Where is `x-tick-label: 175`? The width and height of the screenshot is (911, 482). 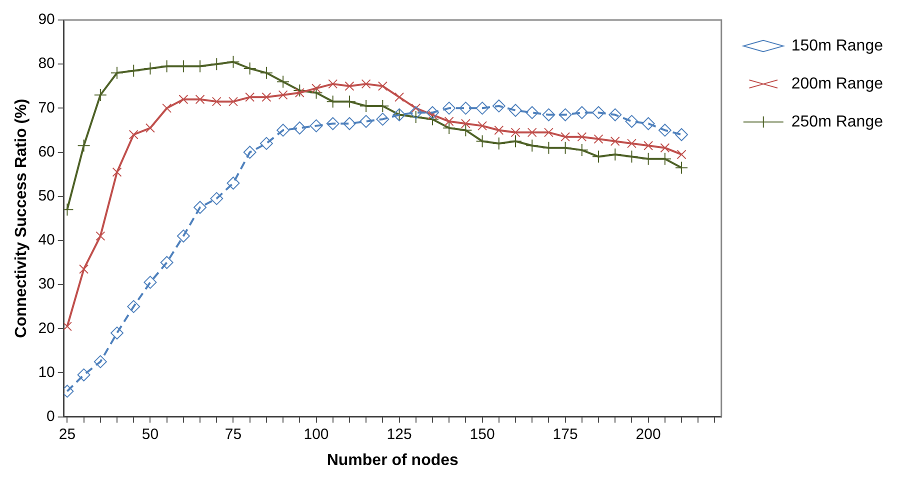 x-tick-label: 175 is located at coordinates (565, 434).